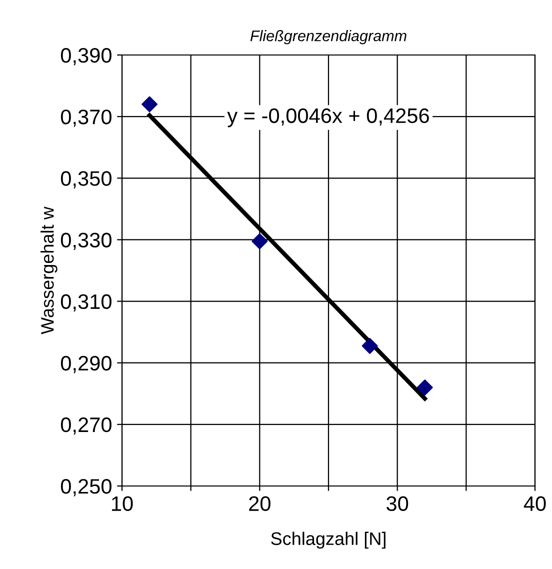 The height and width of the screenshot is (569, 552). What do you see at coordinates (397, 504) in the screenshot?
I see `x-tick-label: 30` at bounding box center [397, 504].